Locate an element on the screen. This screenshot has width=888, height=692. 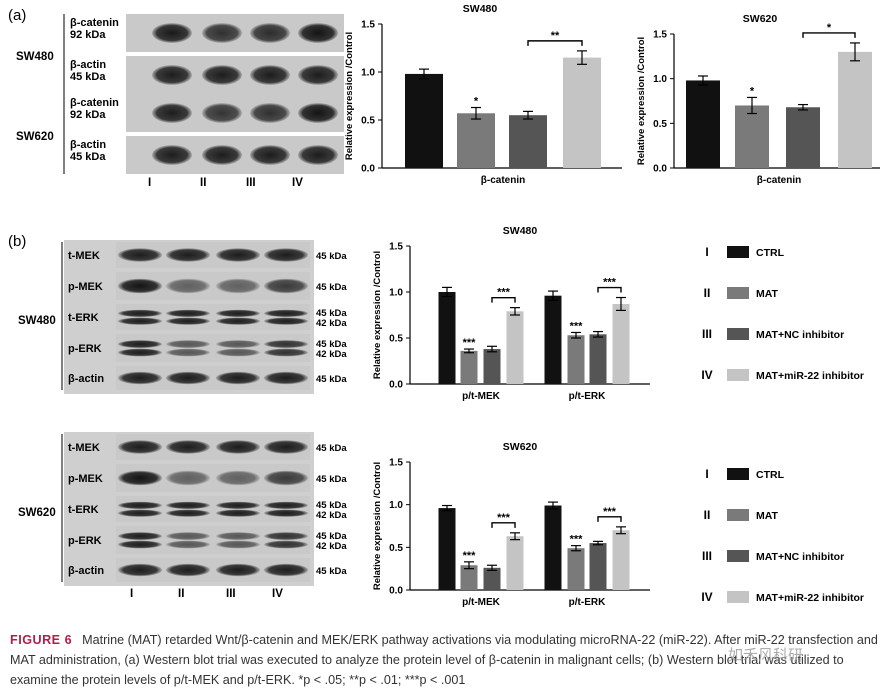
legend-item: II MAT is located at coordinates (741, 293).